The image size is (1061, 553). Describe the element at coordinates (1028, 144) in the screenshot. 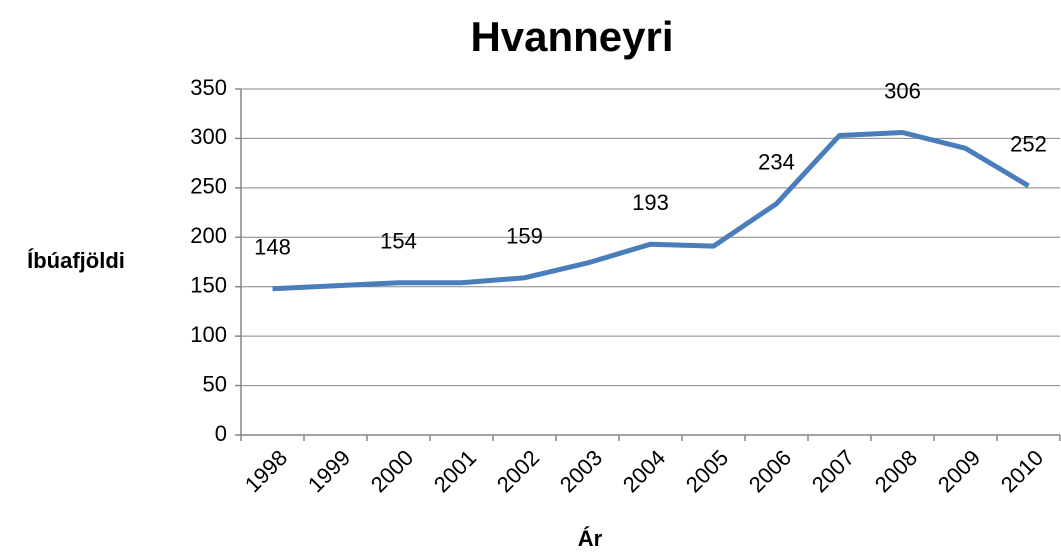

I see `data-label: 252` at that location.